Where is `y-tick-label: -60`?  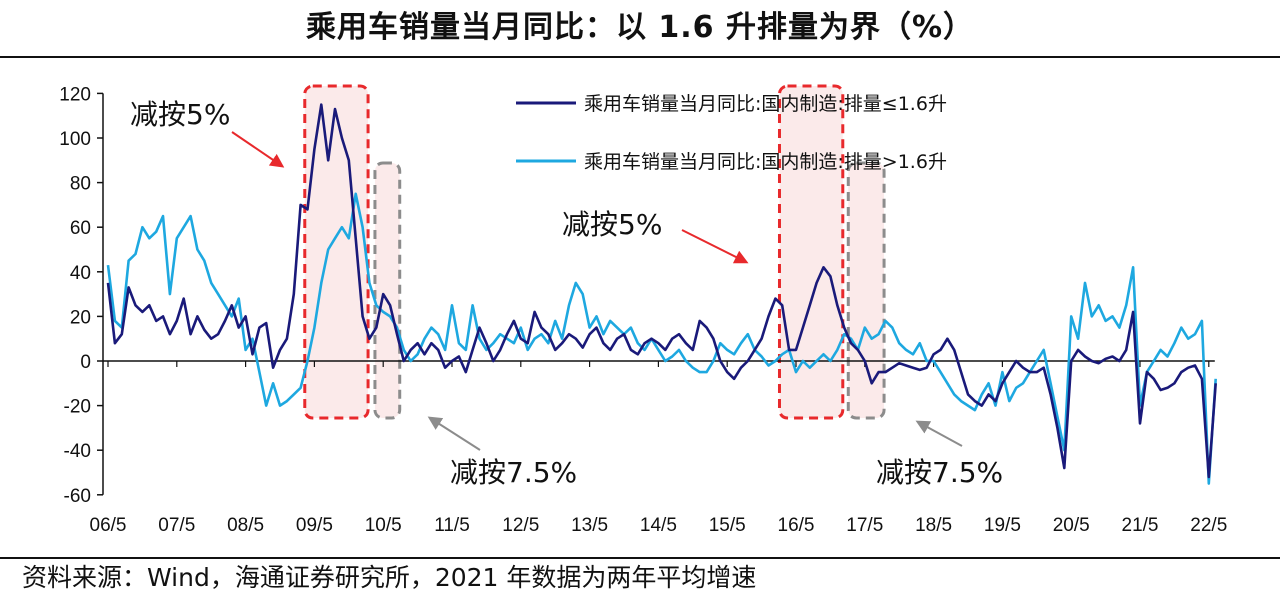 y-tick-label: -60 is located at coordinates (77, 496).